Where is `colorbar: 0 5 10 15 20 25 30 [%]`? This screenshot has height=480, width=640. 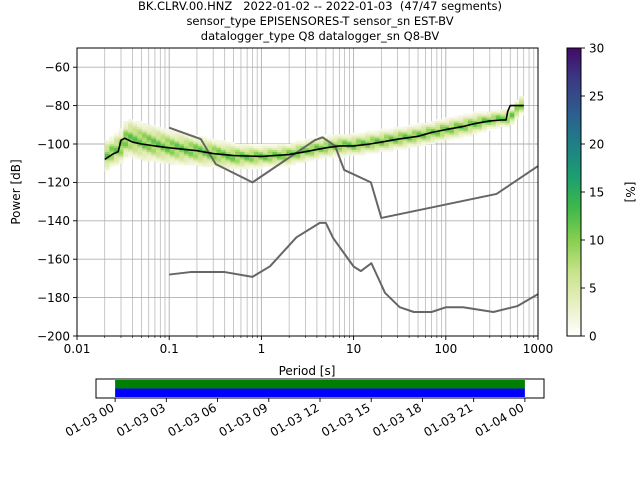 colorbar: 0 5 10 15 20 25 30 [%] is located at coordinates (601, 192).